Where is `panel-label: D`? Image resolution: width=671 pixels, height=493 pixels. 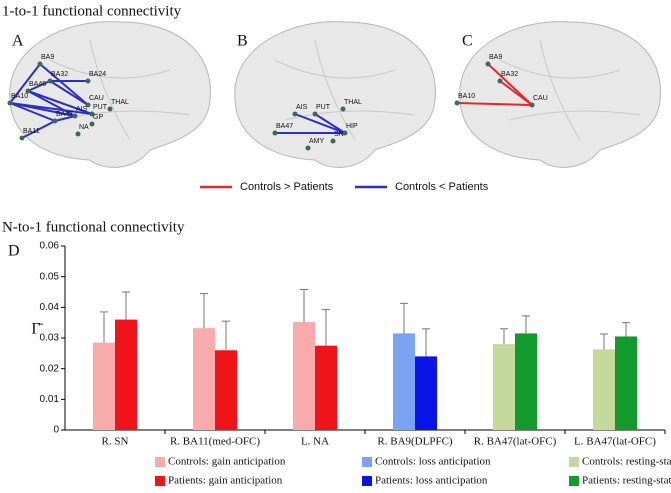
panel-label: D is located at coordinates (14, 251).